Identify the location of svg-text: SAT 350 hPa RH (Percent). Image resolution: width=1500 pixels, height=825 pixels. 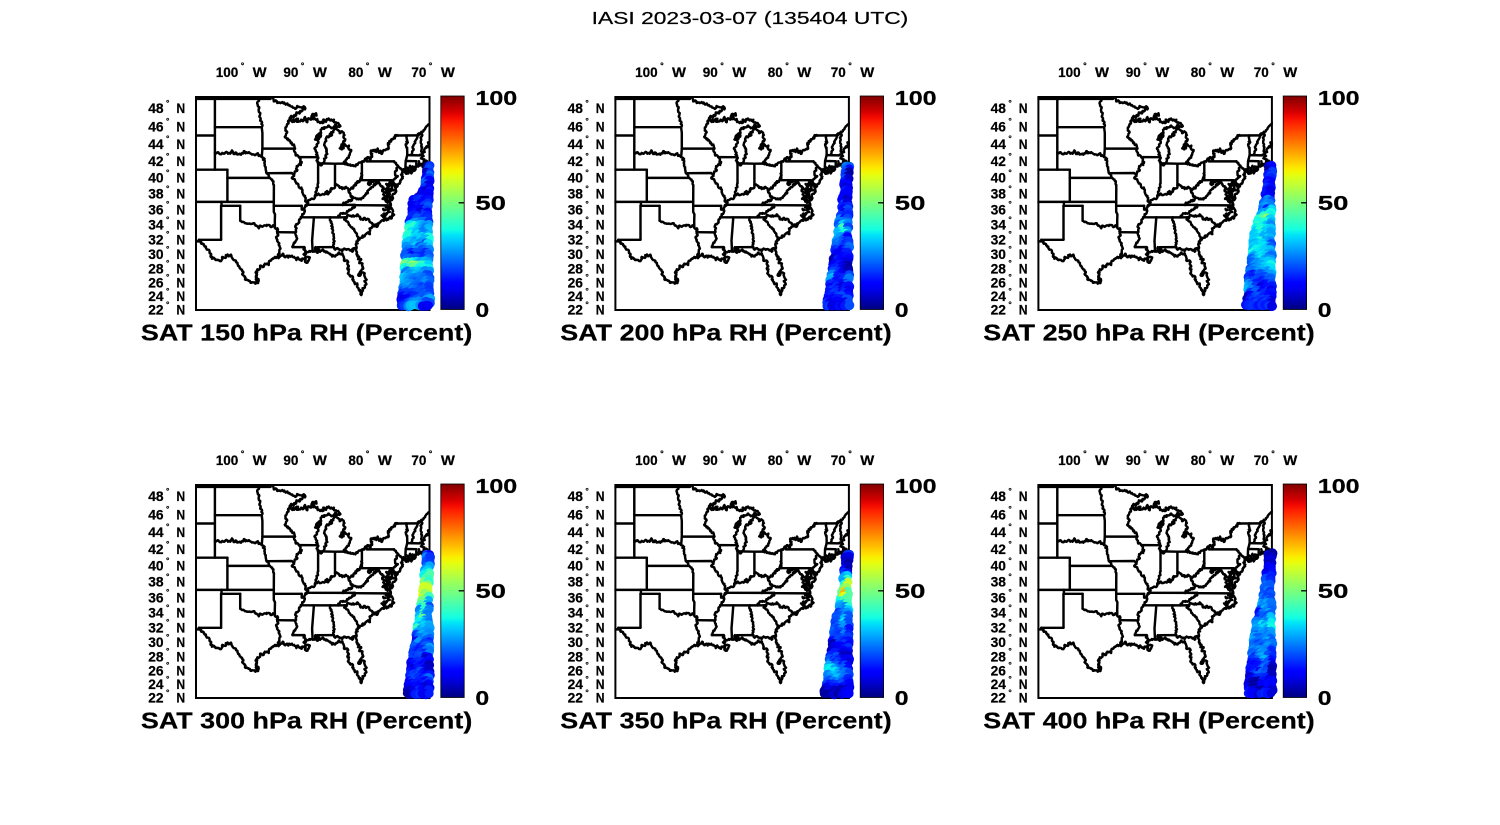
(725, 721).